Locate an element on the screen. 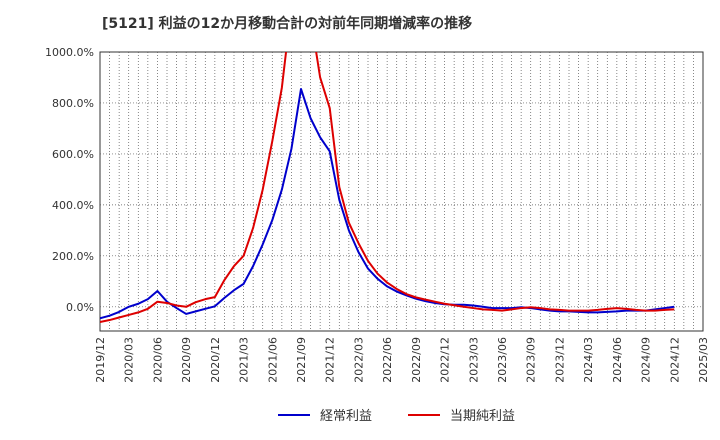 The height and width of the screenshot is (440, 720). legend: 経常利益 当期純利益 is located at coordinates (396, 416).